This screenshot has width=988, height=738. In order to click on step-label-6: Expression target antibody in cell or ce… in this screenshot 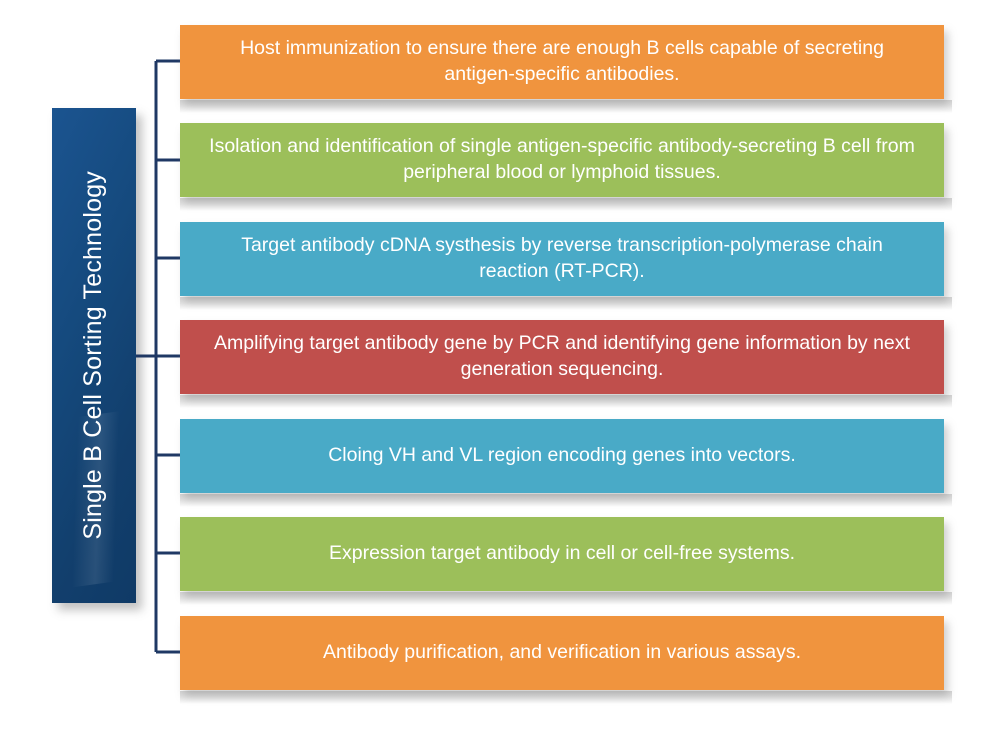, I will do `click(562, 553)`.